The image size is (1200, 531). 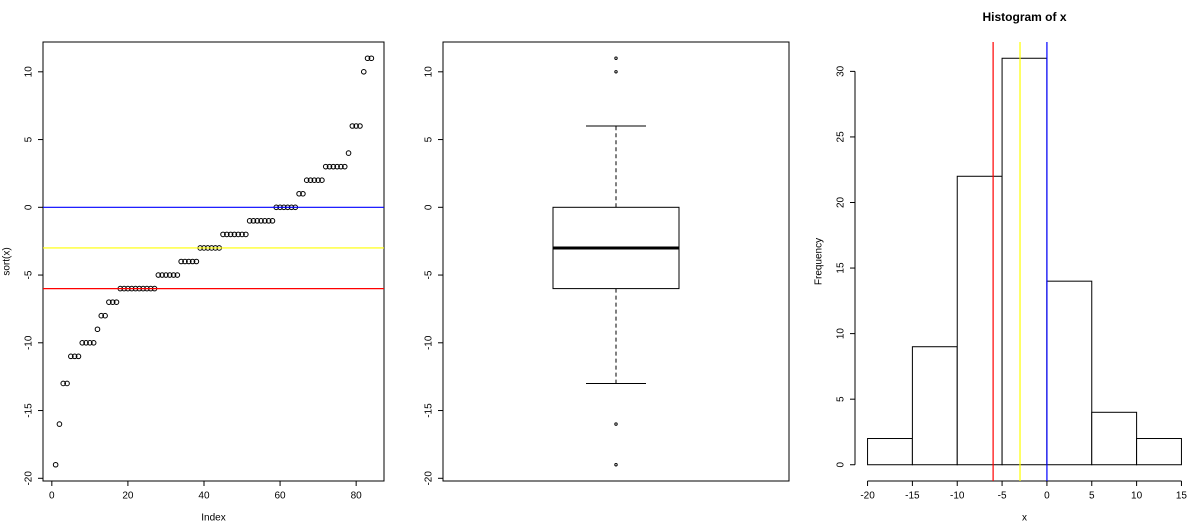 I want to click on x-tick-label: 40, so click(x=204, y=496).